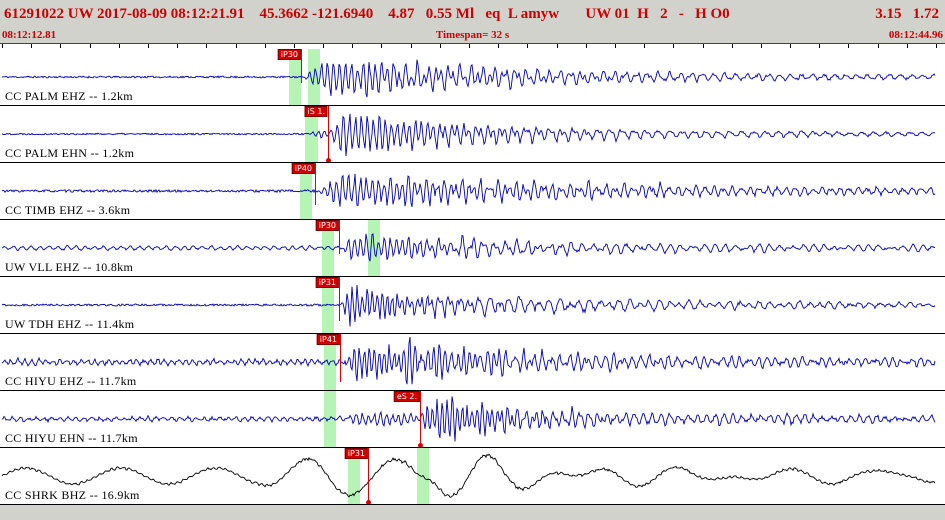 The image size is (945, 520). I want to click on time-ruler-ticks, so click(472, 46).